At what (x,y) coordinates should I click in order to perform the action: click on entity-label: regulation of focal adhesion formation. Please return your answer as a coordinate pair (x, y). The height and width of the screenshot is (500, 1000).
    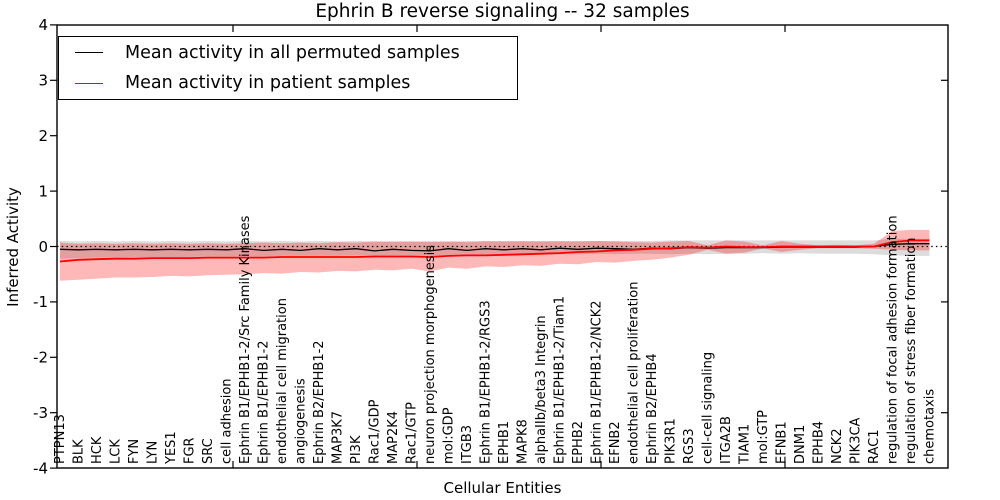
    Looking at the image, I should click on (893, 339).